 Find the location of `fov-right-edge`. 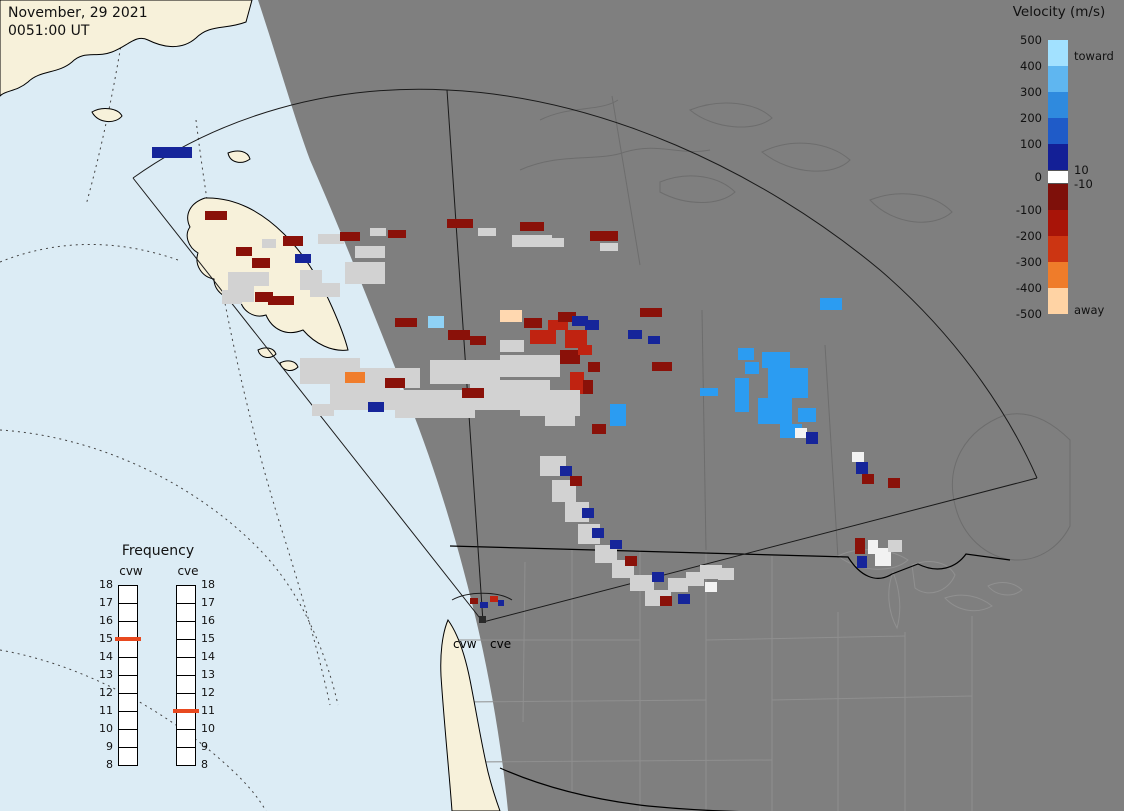

fov-right-edge is located at coordinates (760, 550).